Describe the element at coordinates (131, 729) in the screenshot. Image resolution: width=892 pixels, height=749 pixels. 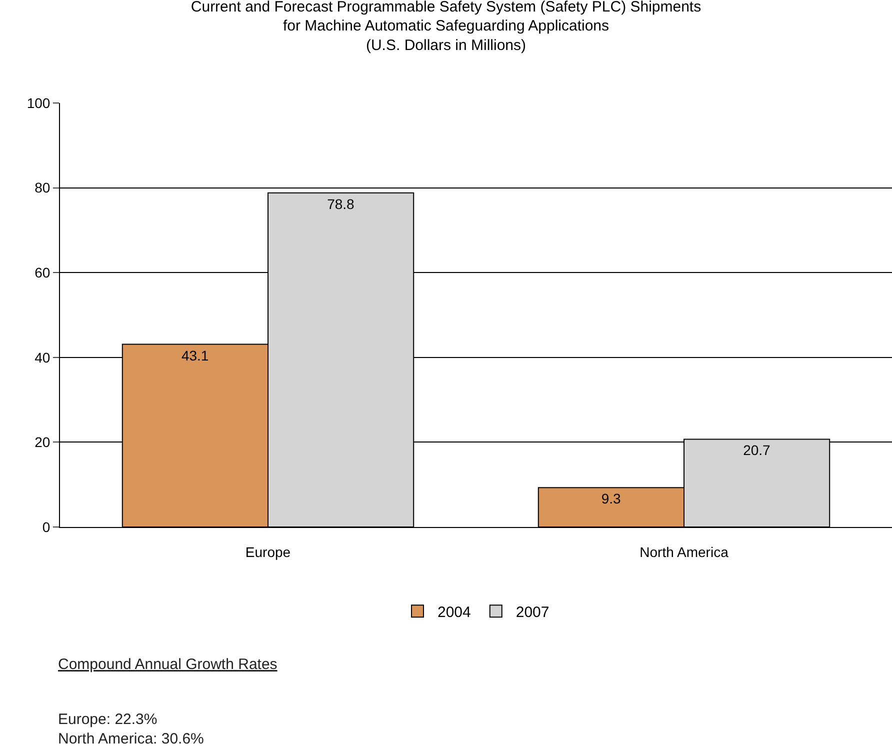
I see `text: Europe: 22.3% North America: 30.6%` at that location.